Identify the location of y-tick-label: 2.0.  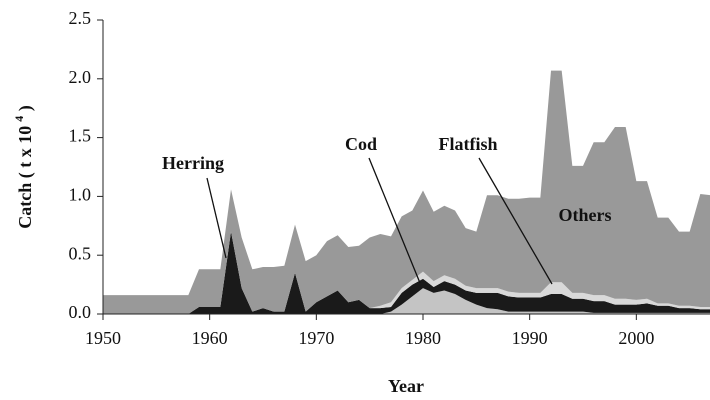
(80, 77).